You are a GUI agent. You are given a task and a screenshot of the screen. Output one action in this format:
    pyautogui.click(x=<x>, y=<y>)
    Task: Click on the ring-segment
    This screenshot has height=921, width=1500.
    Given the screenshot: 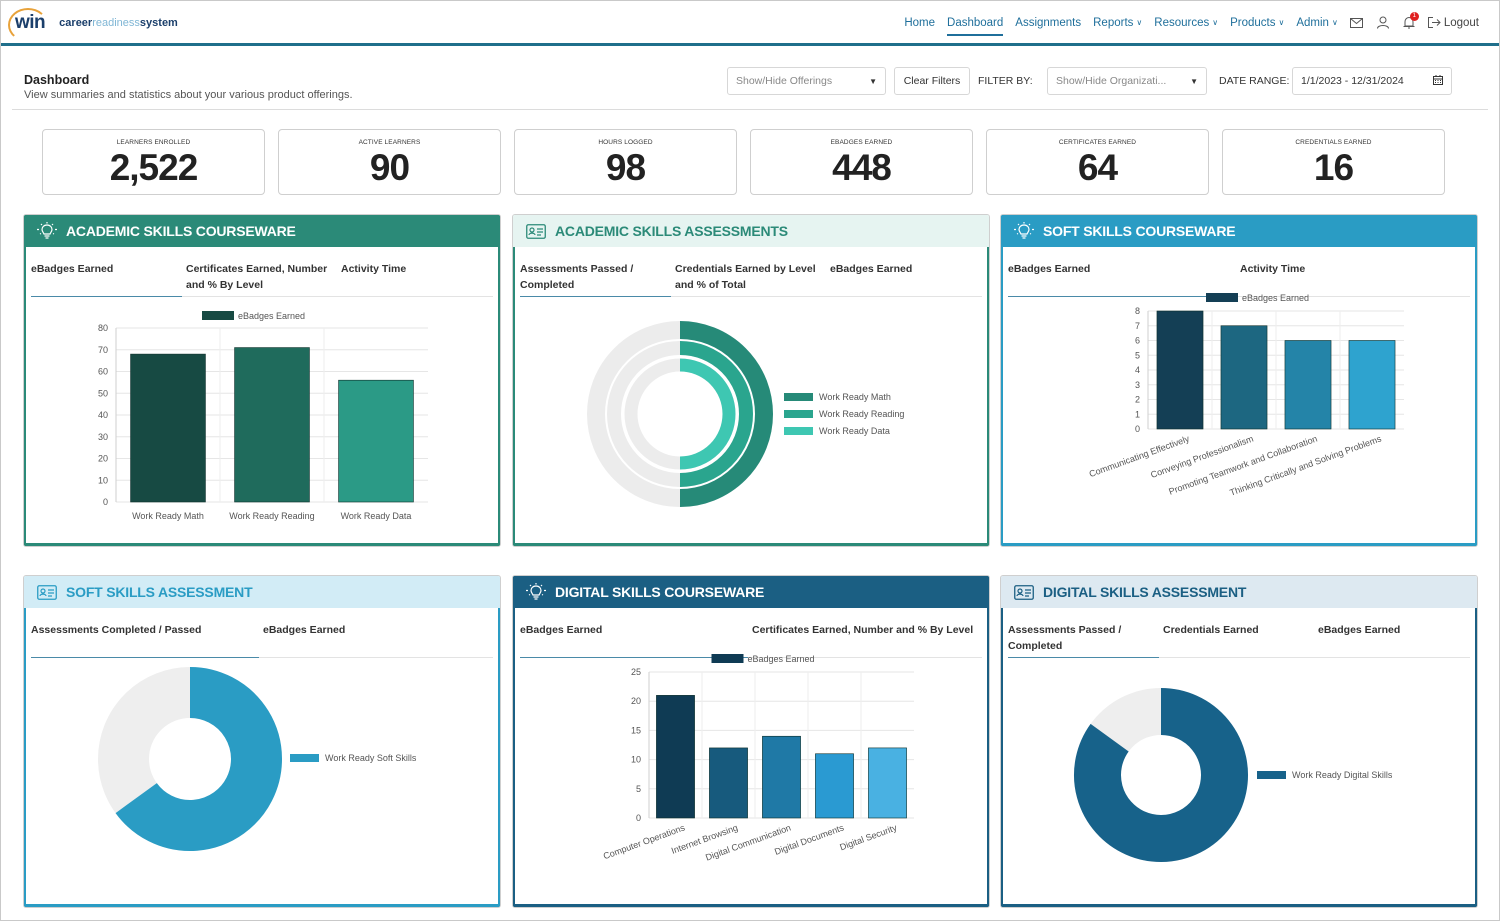 What is the action you would take?
    pyautogui.click(x=707, y=414)
    